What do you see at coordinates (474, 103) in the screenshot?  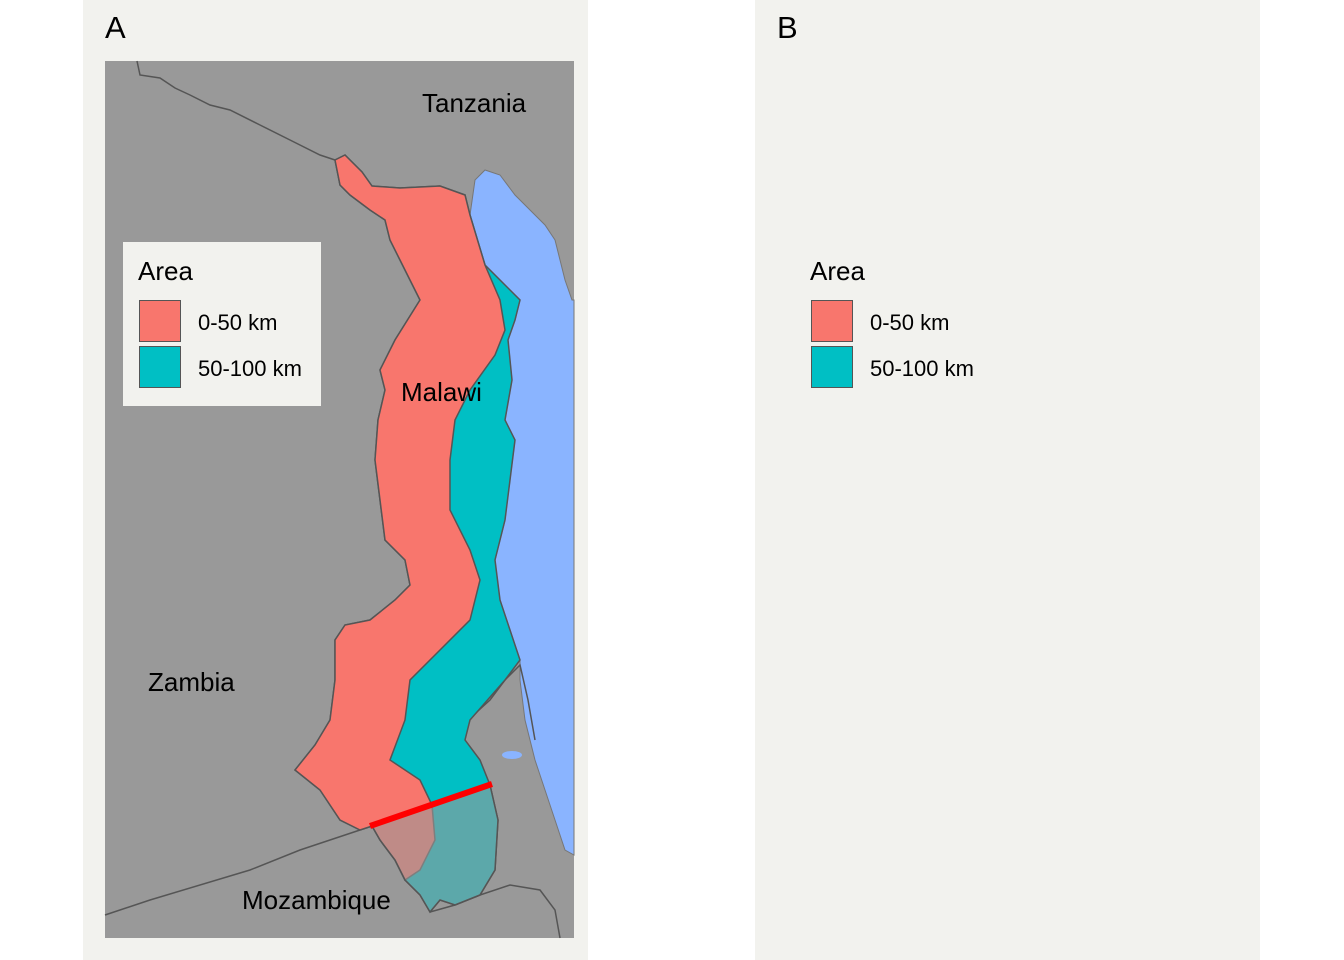 I see `country-label-tanzania: Tanzania` at bounding box center [474, 103].